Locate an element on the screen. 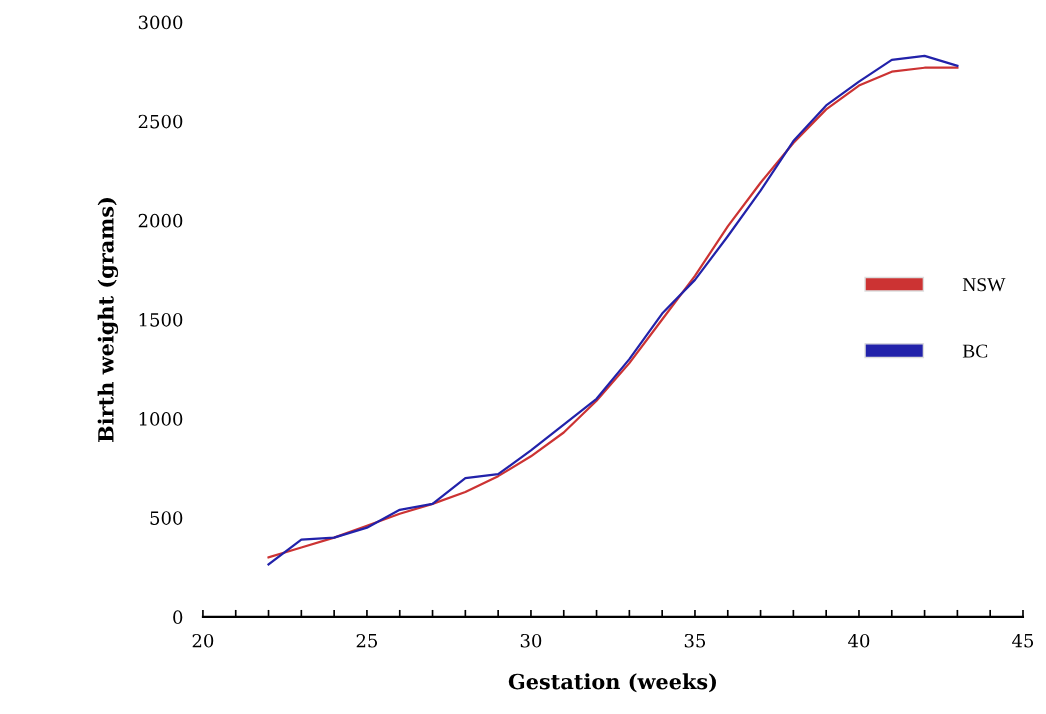 This screenshot has height=714, width=1046. x-tick-label: 45 is located at coordinates (1023, 640).